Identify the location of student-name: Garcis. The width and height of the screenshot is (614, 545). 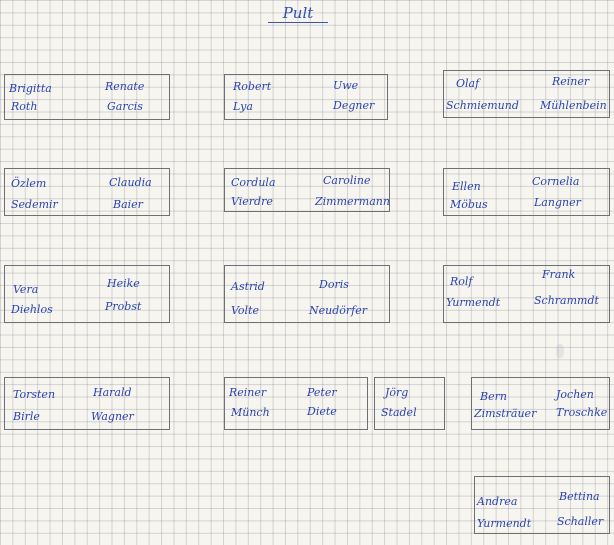
(125, 106).